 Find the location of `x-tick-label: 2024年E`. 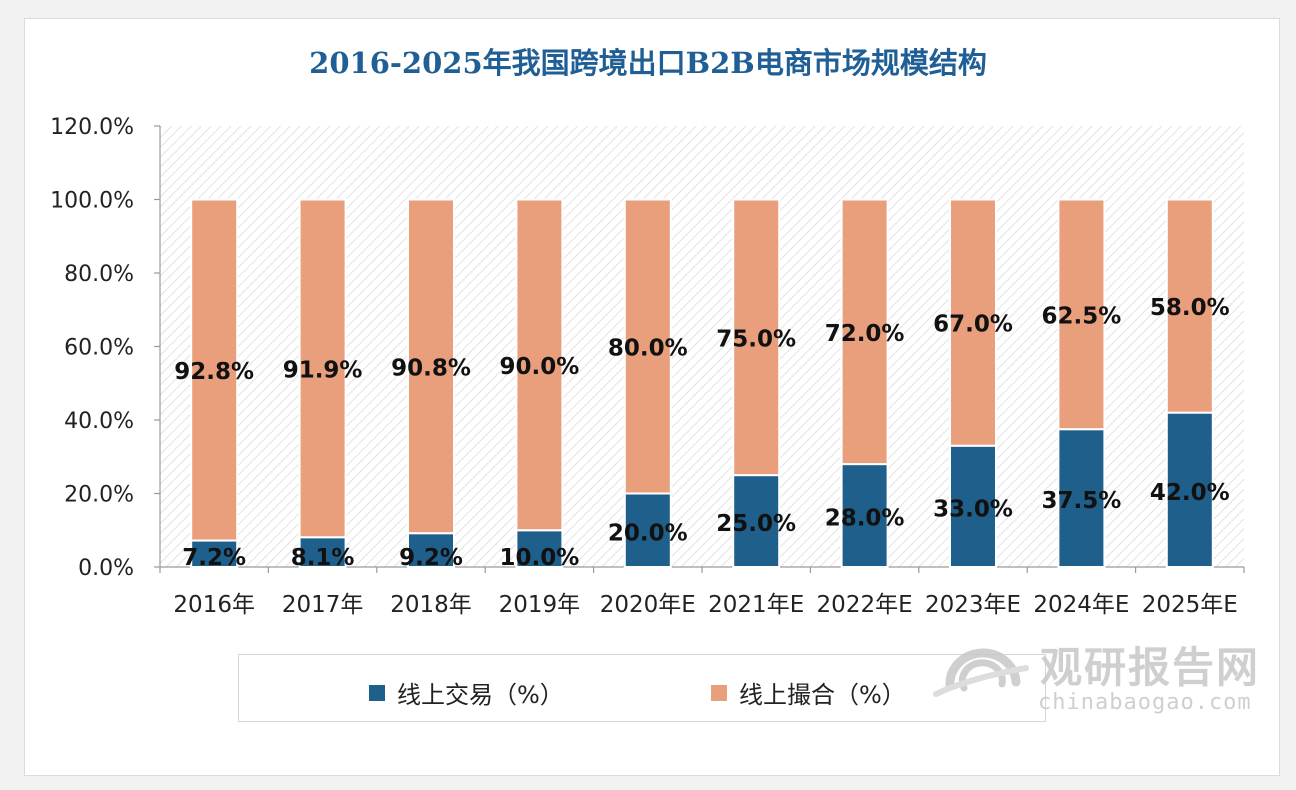

x-tick-label: 2024年E is located at coordinates (1081, 605).